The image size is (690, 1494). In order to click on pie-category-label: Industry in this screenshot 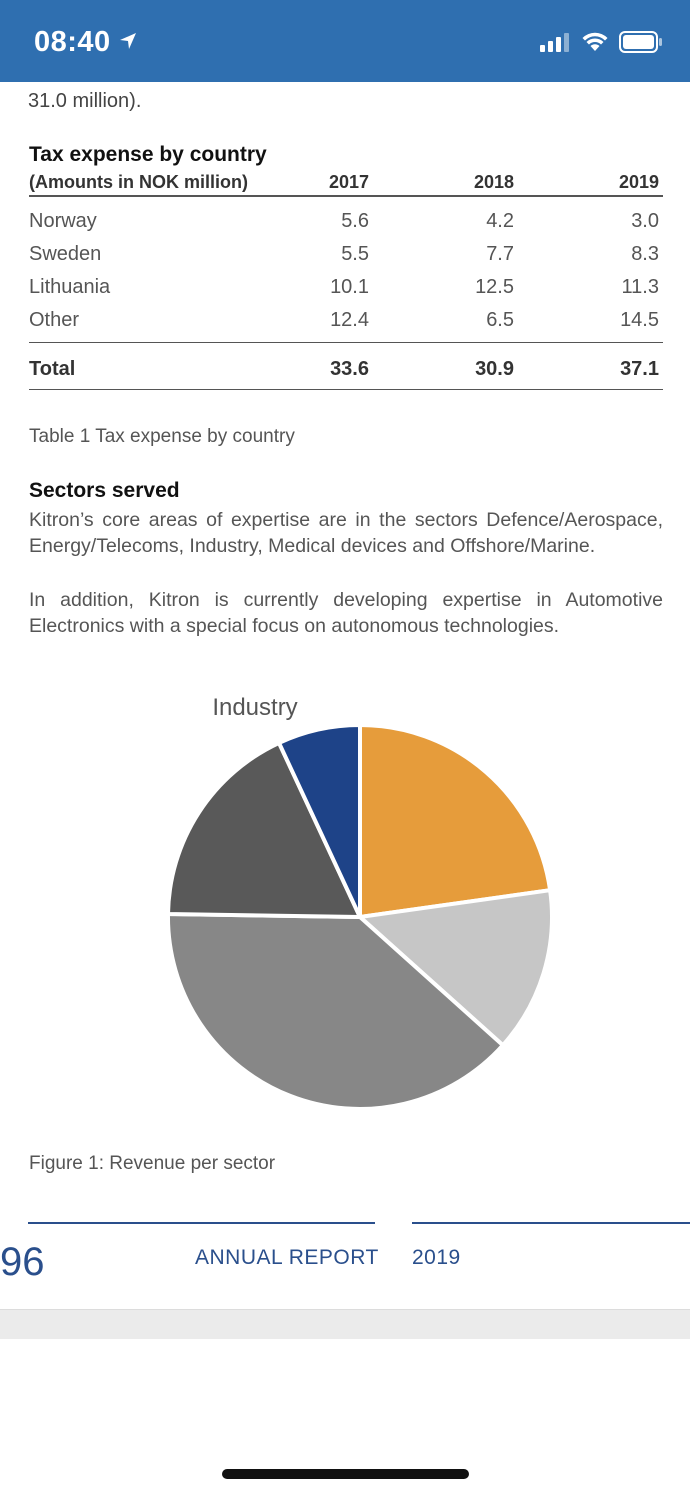, I will do `click(254, 707)`.